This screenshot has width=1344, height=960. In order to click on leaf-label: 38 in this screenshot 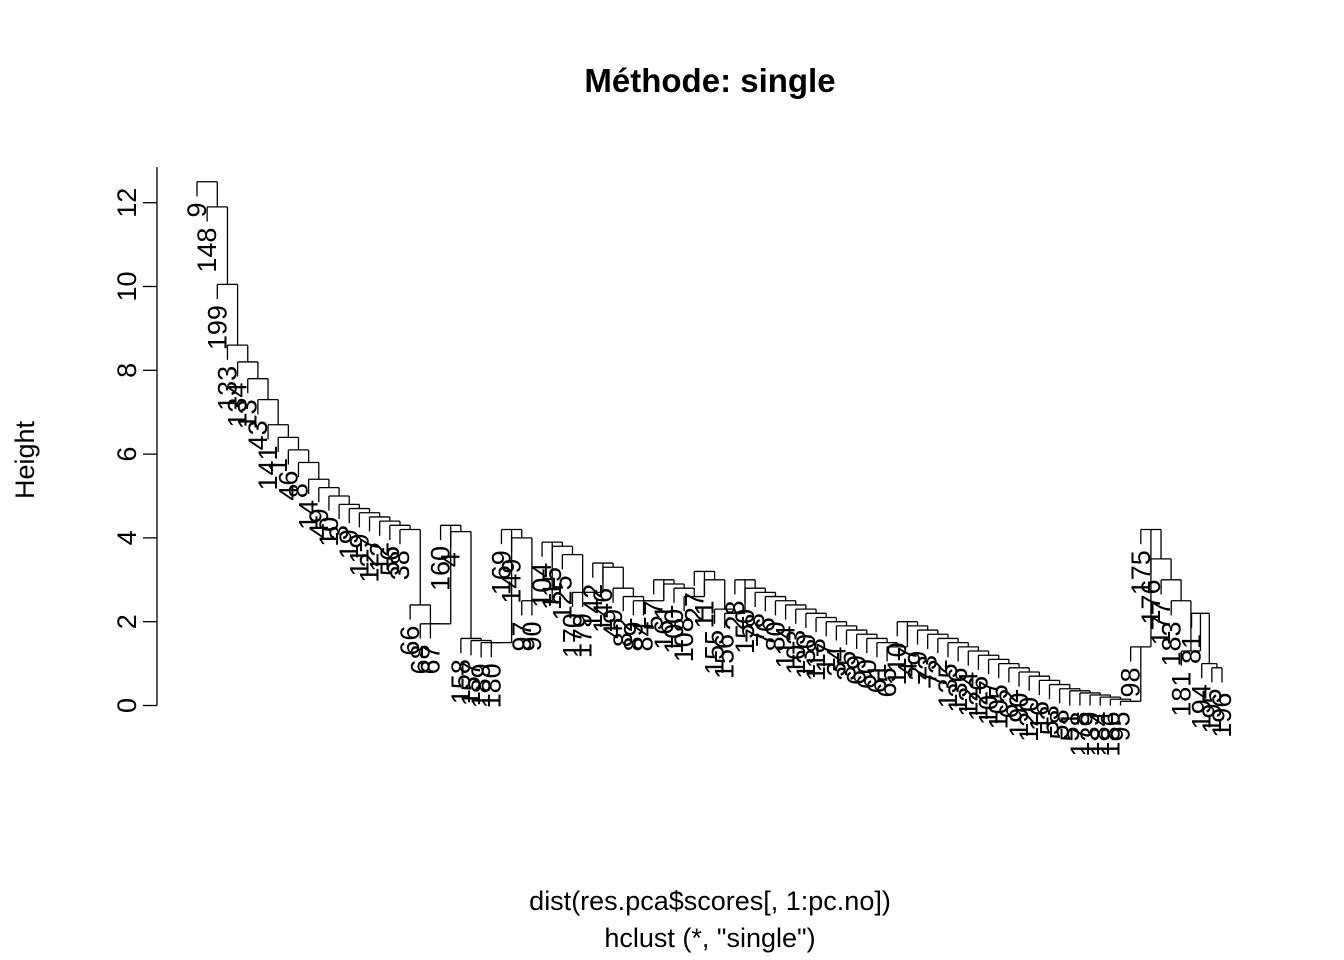, I will do `click(400, 565)`.